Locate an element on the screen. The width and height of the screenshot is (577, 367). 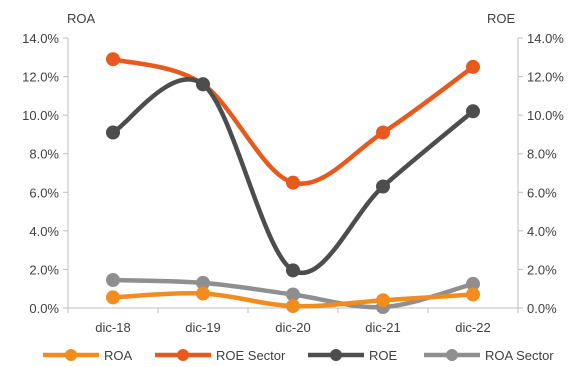
left-tick-label: 8.0% is located at coordinates (44, 154).